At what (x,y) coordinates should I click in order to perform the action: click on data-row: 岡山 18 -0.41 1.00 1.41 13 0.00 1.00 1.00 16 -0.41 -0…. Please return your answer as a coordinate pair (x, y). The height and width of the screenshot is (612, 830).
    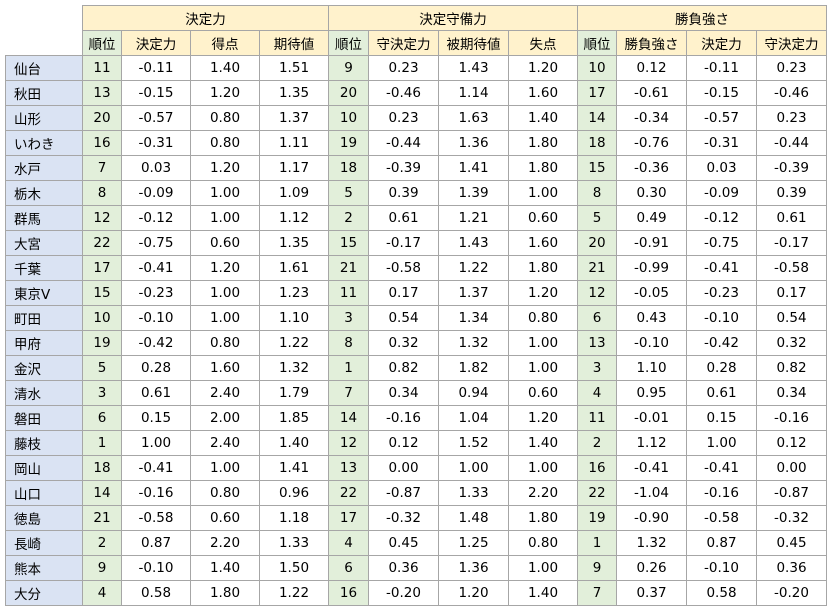
    Looking at the image, I should click on (416, 468).